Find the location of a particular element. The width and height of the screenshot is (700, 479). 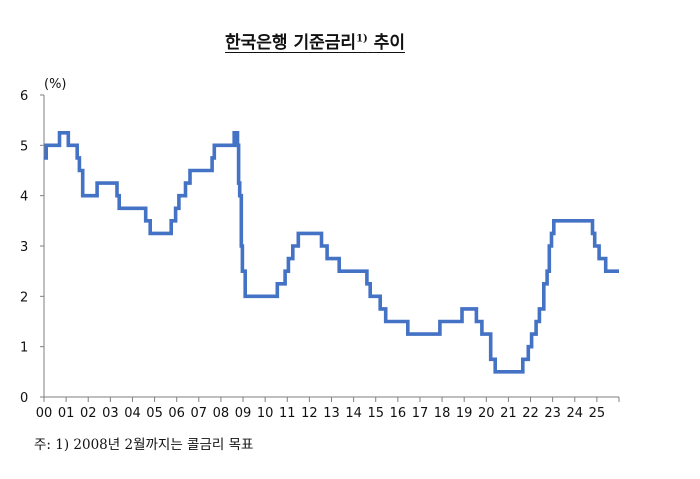

x-tick-label: 06 is located at coordinates (176, 413).